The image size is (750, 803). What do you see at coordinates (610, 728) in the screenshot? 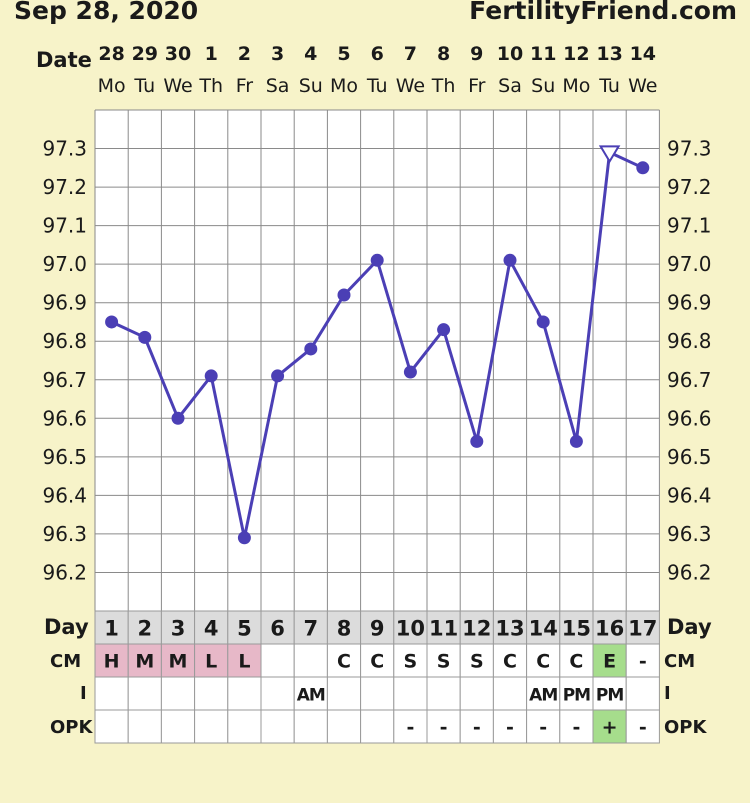
I see `table-value-opk: +` at bounding box center [610, 728].